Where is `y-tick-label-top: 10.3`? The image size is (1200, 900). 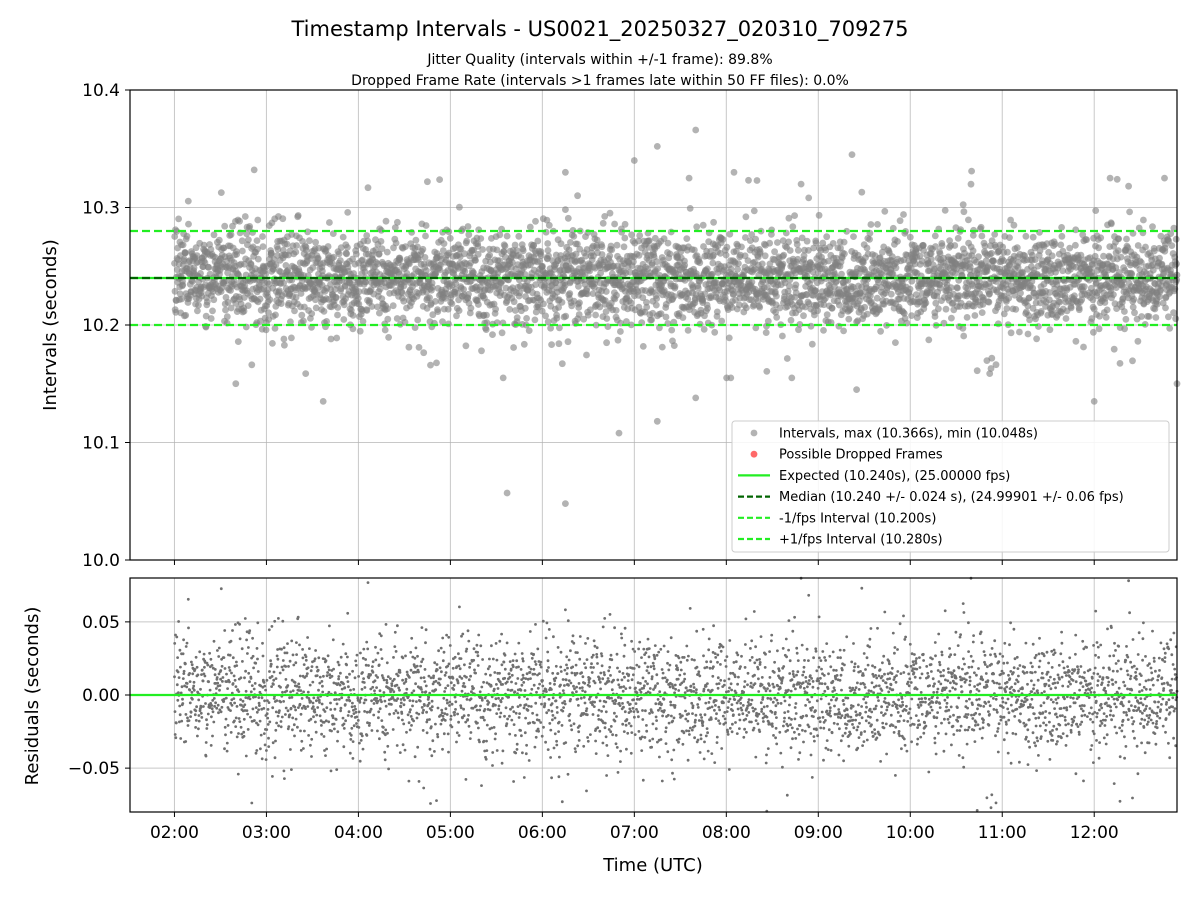 y-tick-label-top: 10.3 is located at coordinates (101, 209).